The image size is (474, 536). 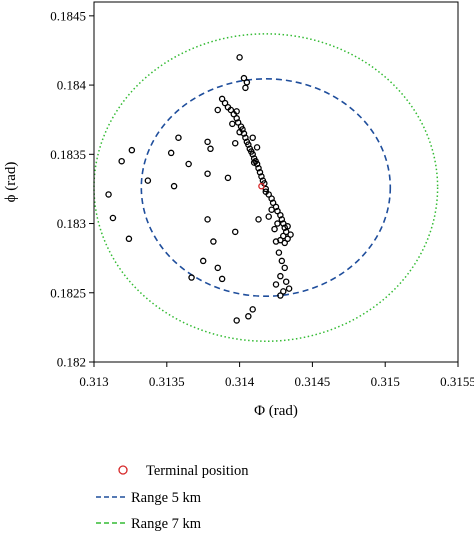 I want to click on x-tick-label: 0.314, so click(x=240, y=381).